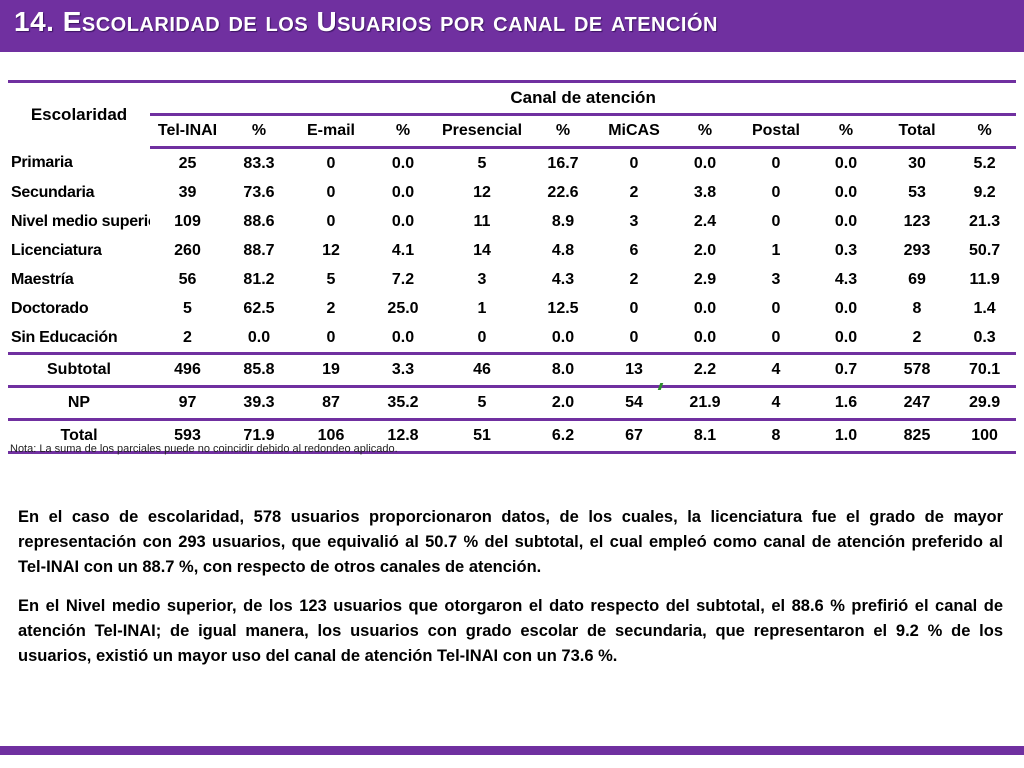 This screenshot has width=1024, height=768. Describe the element at coordinates (482, 250) in the screenshot. I see `table-cell: 14` at that location.